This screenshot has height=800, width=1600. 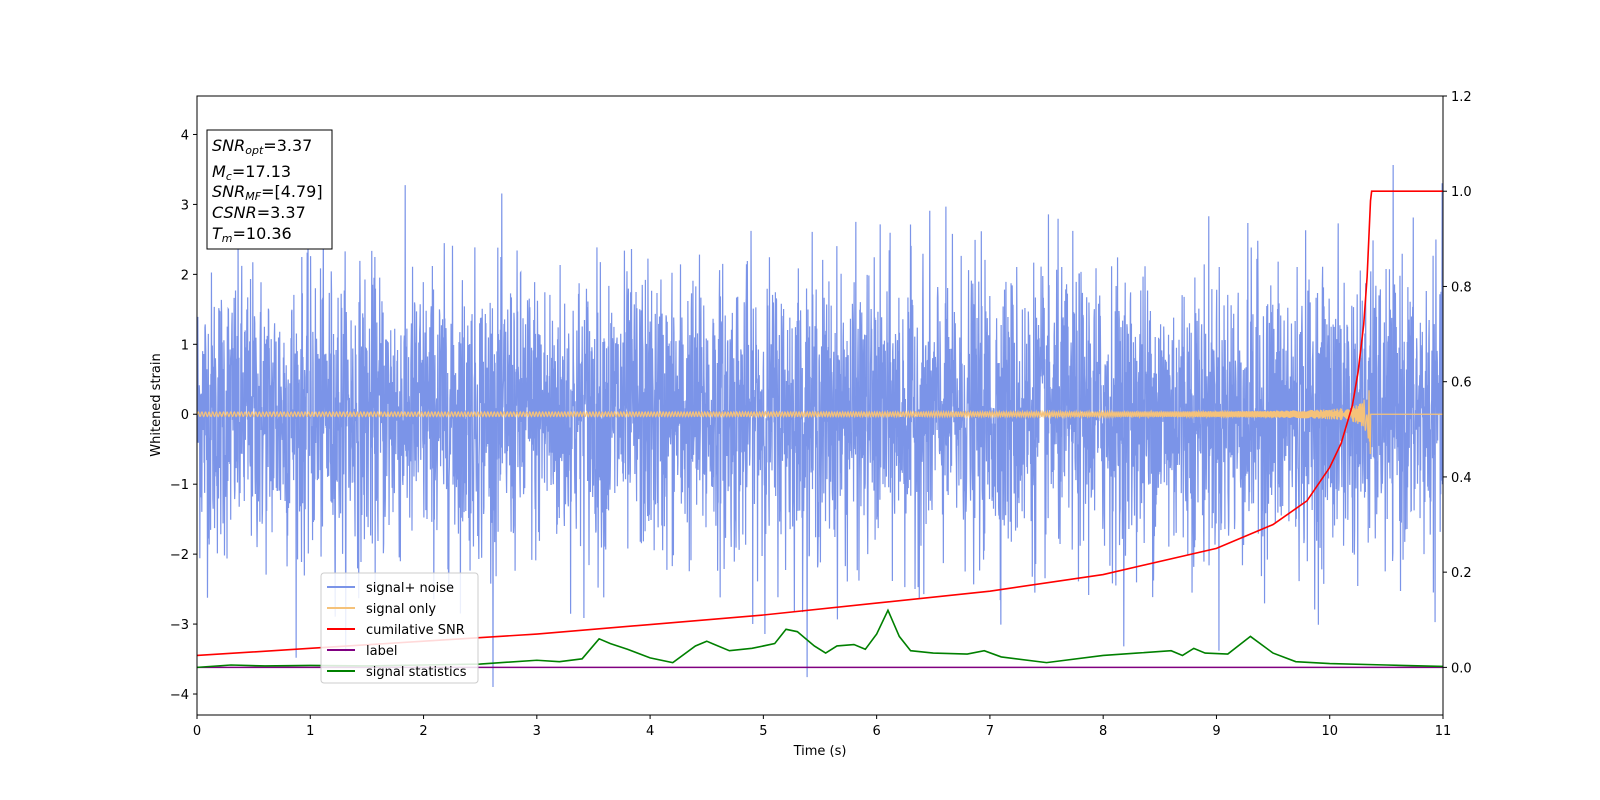 I want to click on y-axis-left-ticks: −4 −3 −2 −1 0 1 2 3 4, so click(x=183, y=415).